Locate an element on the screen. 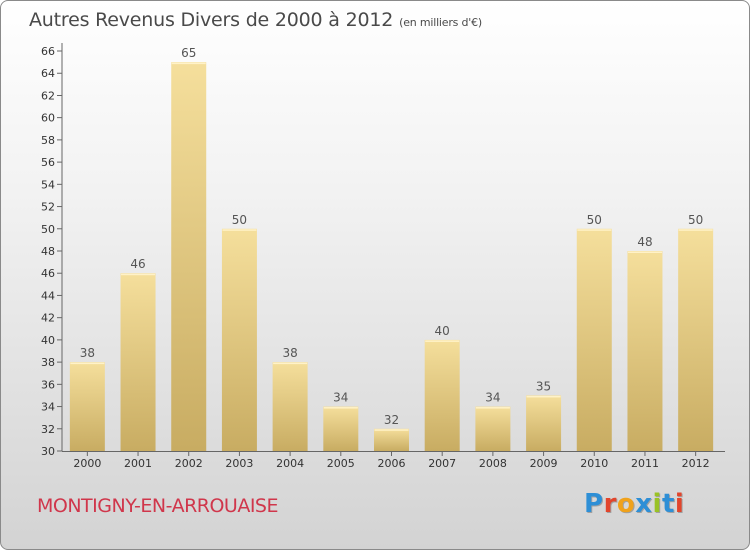 Image resolution: width=750 pixels, height=550 pixels. data-label: 48 is located at coordinates (644, 242).